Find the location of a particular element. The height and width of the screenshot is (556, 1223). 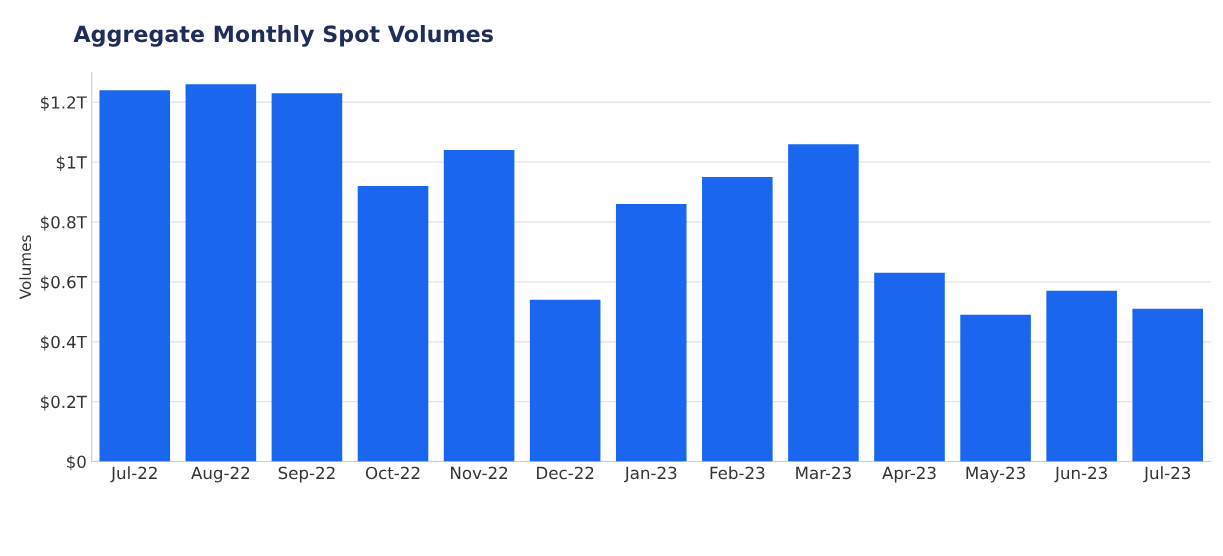

x-tick-label: Jul-22 is located at coordinates (133, 474).